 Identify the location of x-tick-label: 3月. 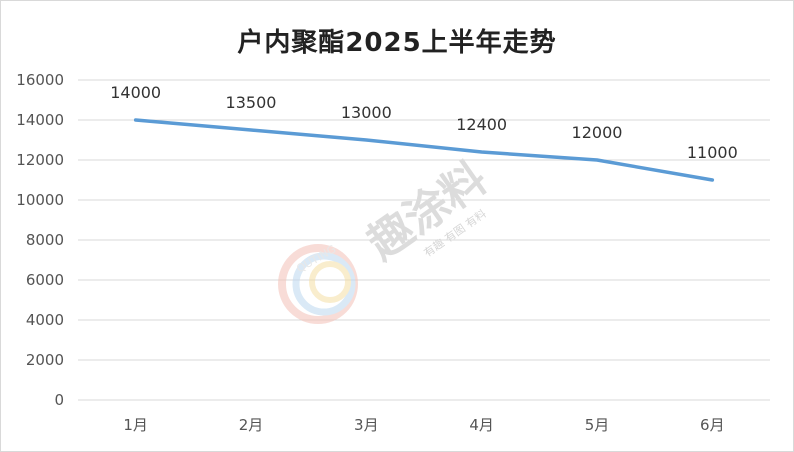
(366, 425).